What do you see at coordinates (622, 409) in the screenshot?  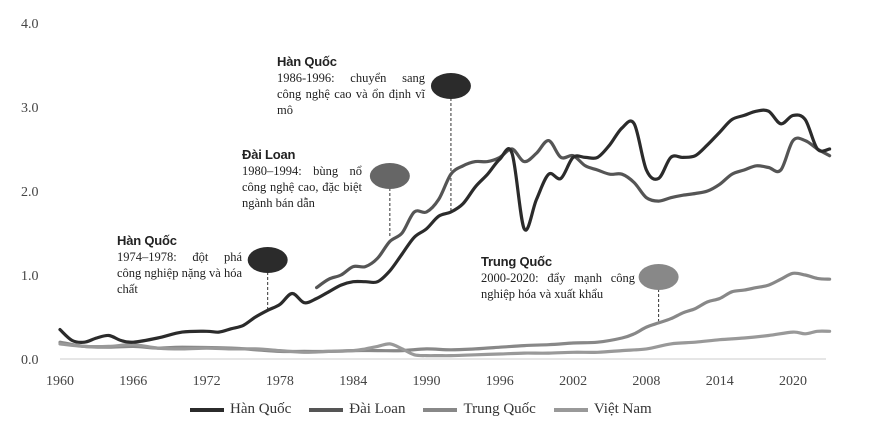 I see `legend-label: Việt Nam` at bounding box center [622, 409].